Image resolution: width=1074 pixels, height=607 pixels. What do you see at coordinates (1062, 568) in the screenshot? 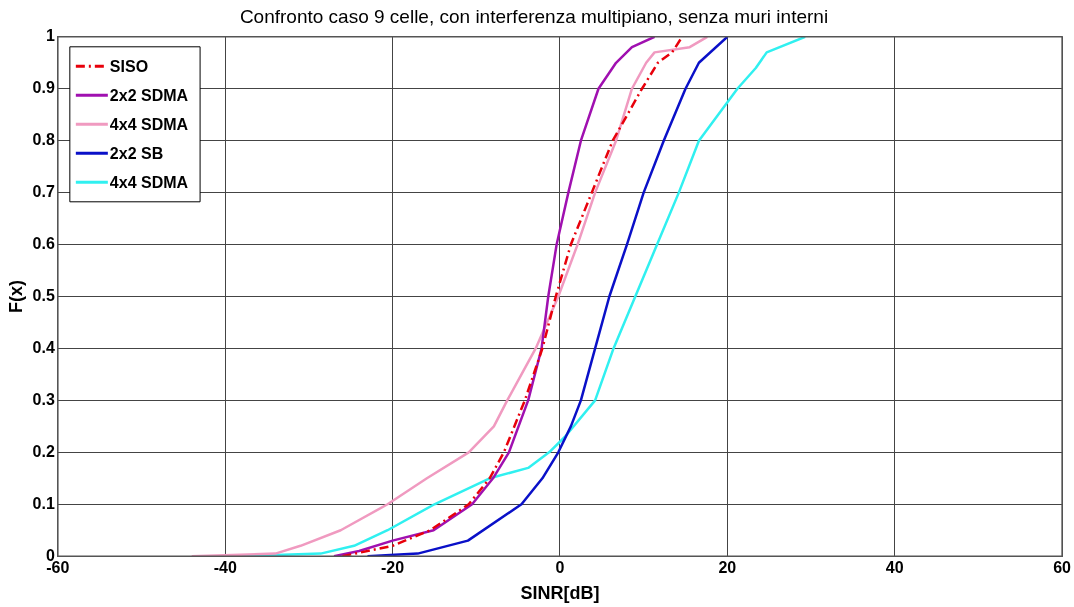
I see `x-tick-label: 60` at bounding box center [1062, 568].